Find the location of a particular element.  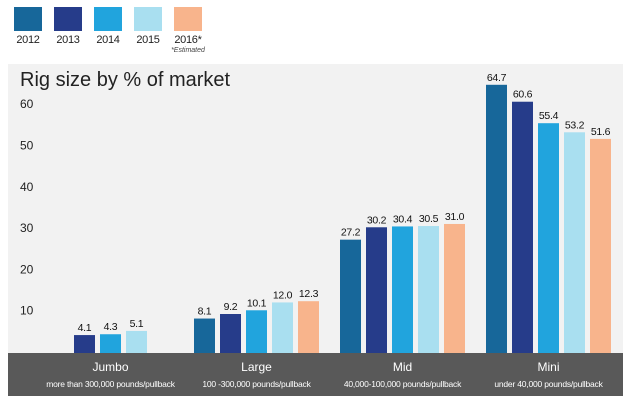

data-label: 30.5 is located at coordinates (429, 219).